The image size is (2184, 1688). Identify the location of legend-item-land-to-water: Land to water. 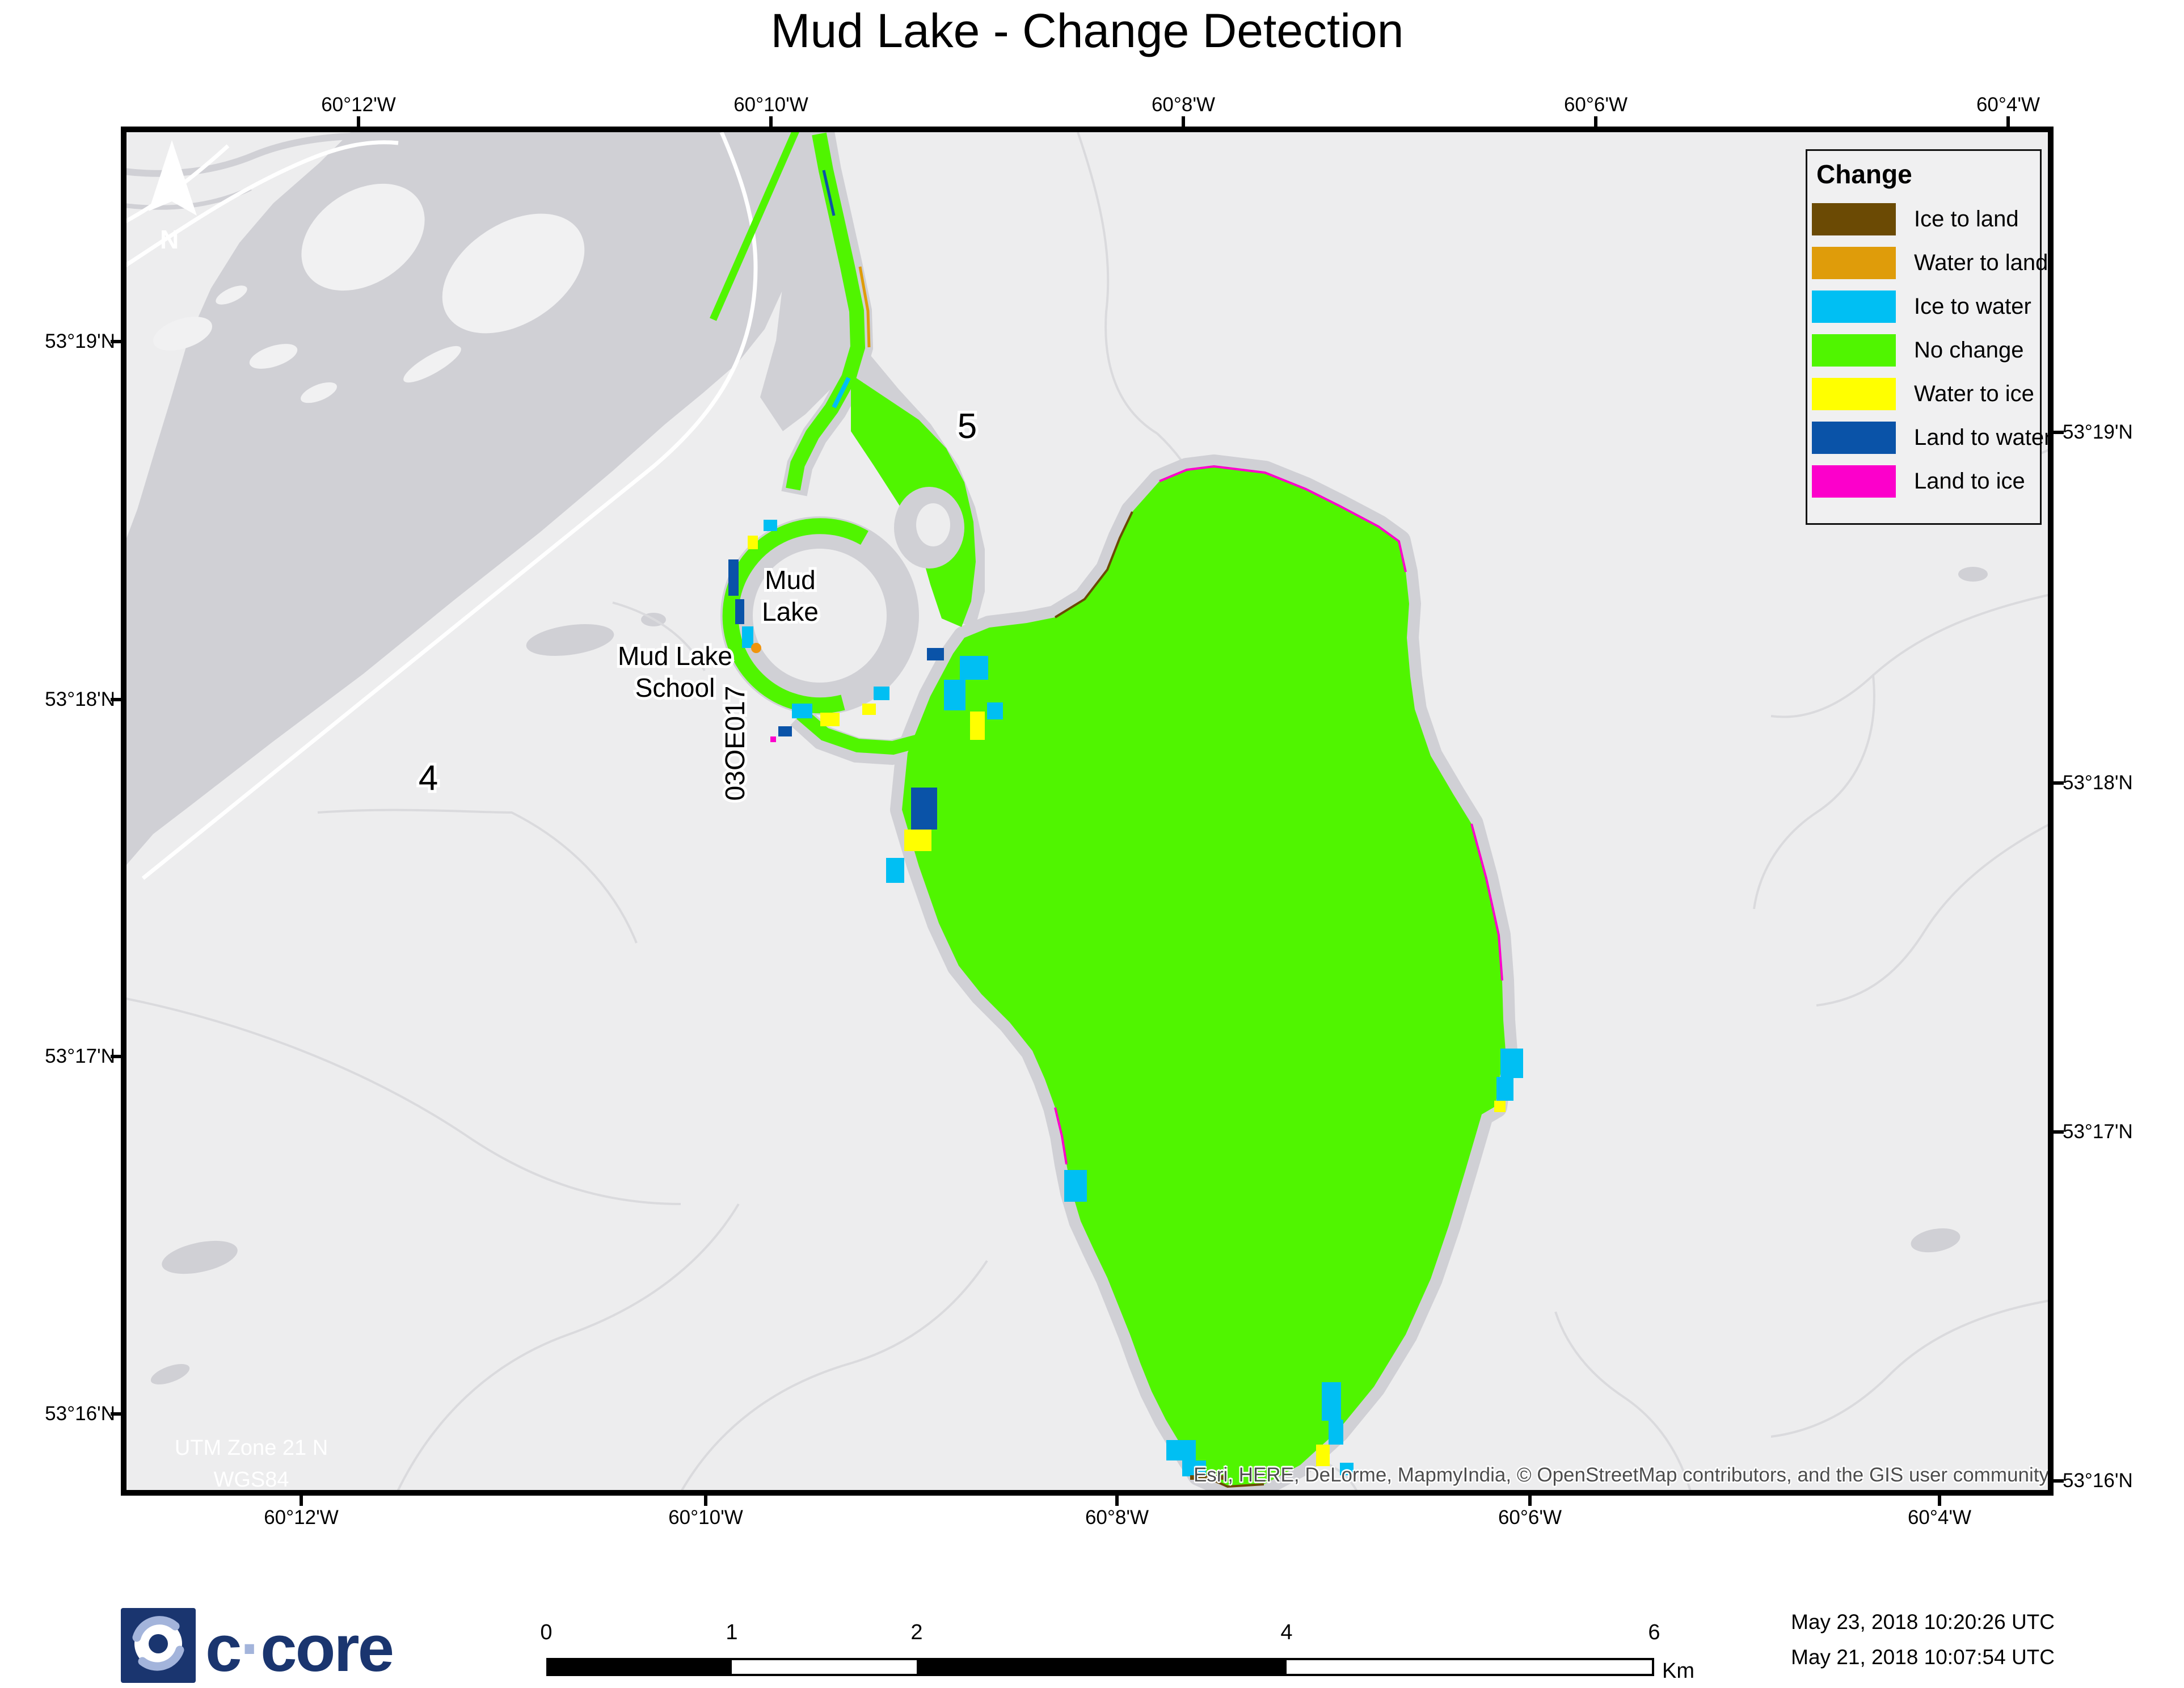
(1929, 438).